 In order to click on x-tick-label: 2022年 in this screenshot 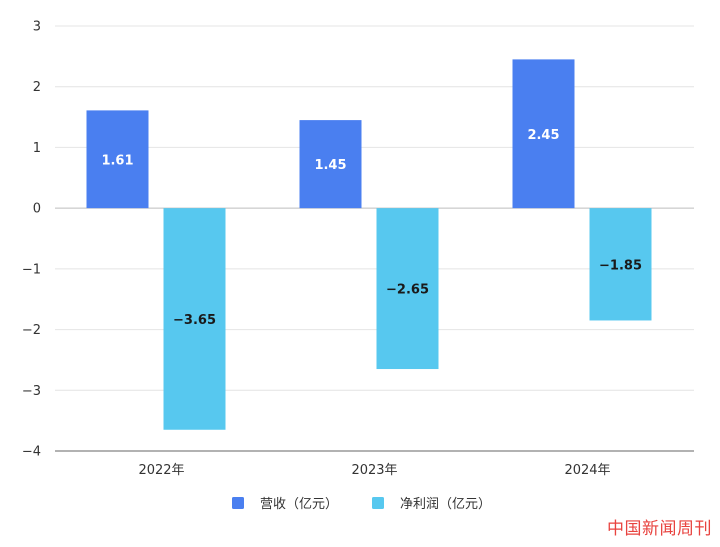, I will do `click(161, 470)`.